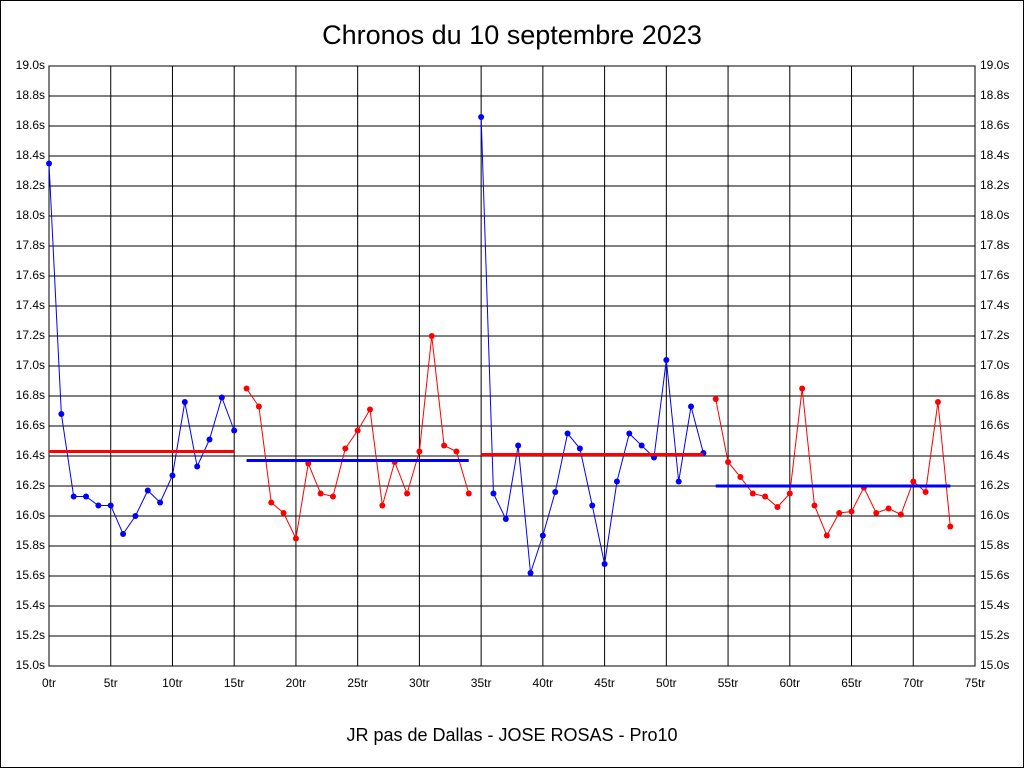 This screenshot has height=768, width=1024. I want to click on x-tick-label: 0tr, so click(49, 683).